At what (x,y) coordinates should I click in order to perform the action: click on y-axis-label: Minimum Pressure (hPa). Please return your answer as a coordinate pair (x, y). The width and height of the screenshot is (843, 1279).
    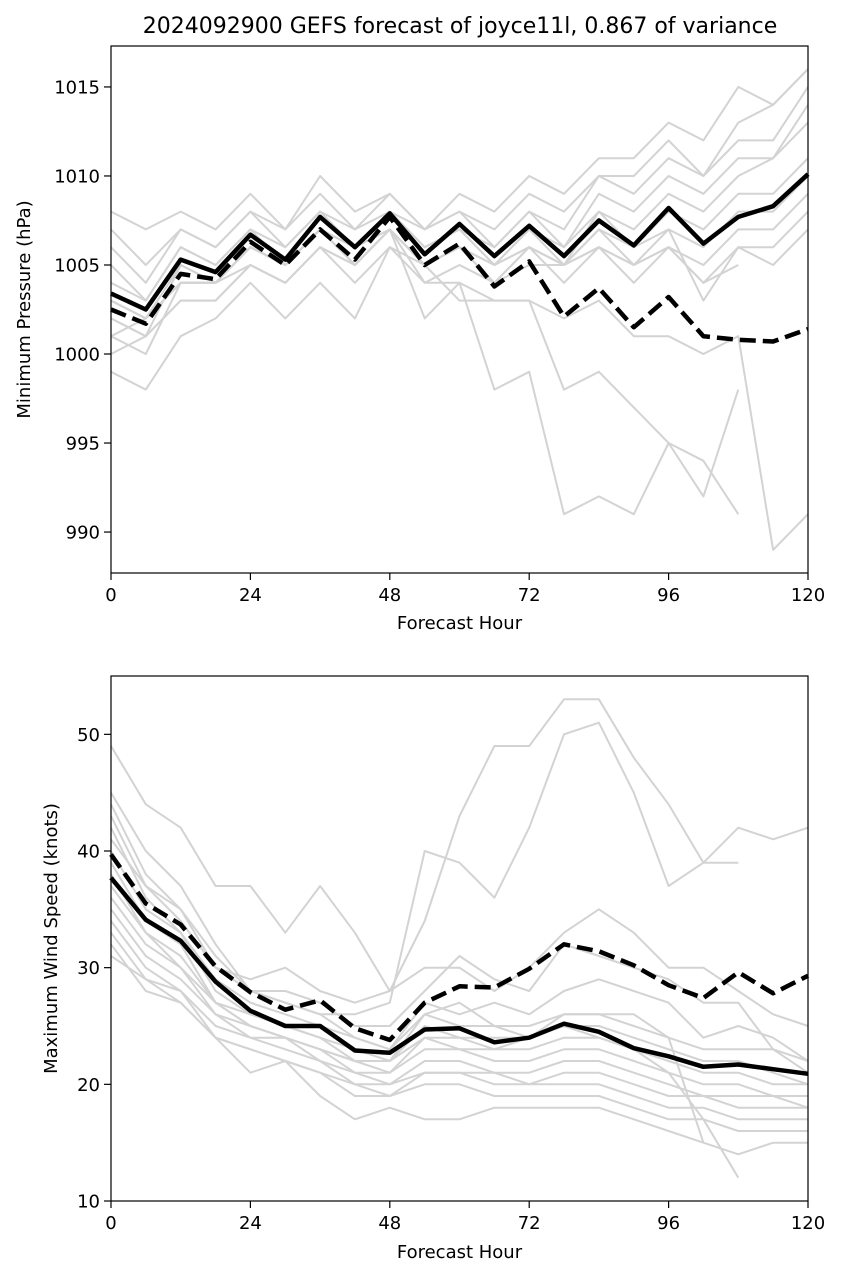
    Looking at the image, I should click on (24, 309).